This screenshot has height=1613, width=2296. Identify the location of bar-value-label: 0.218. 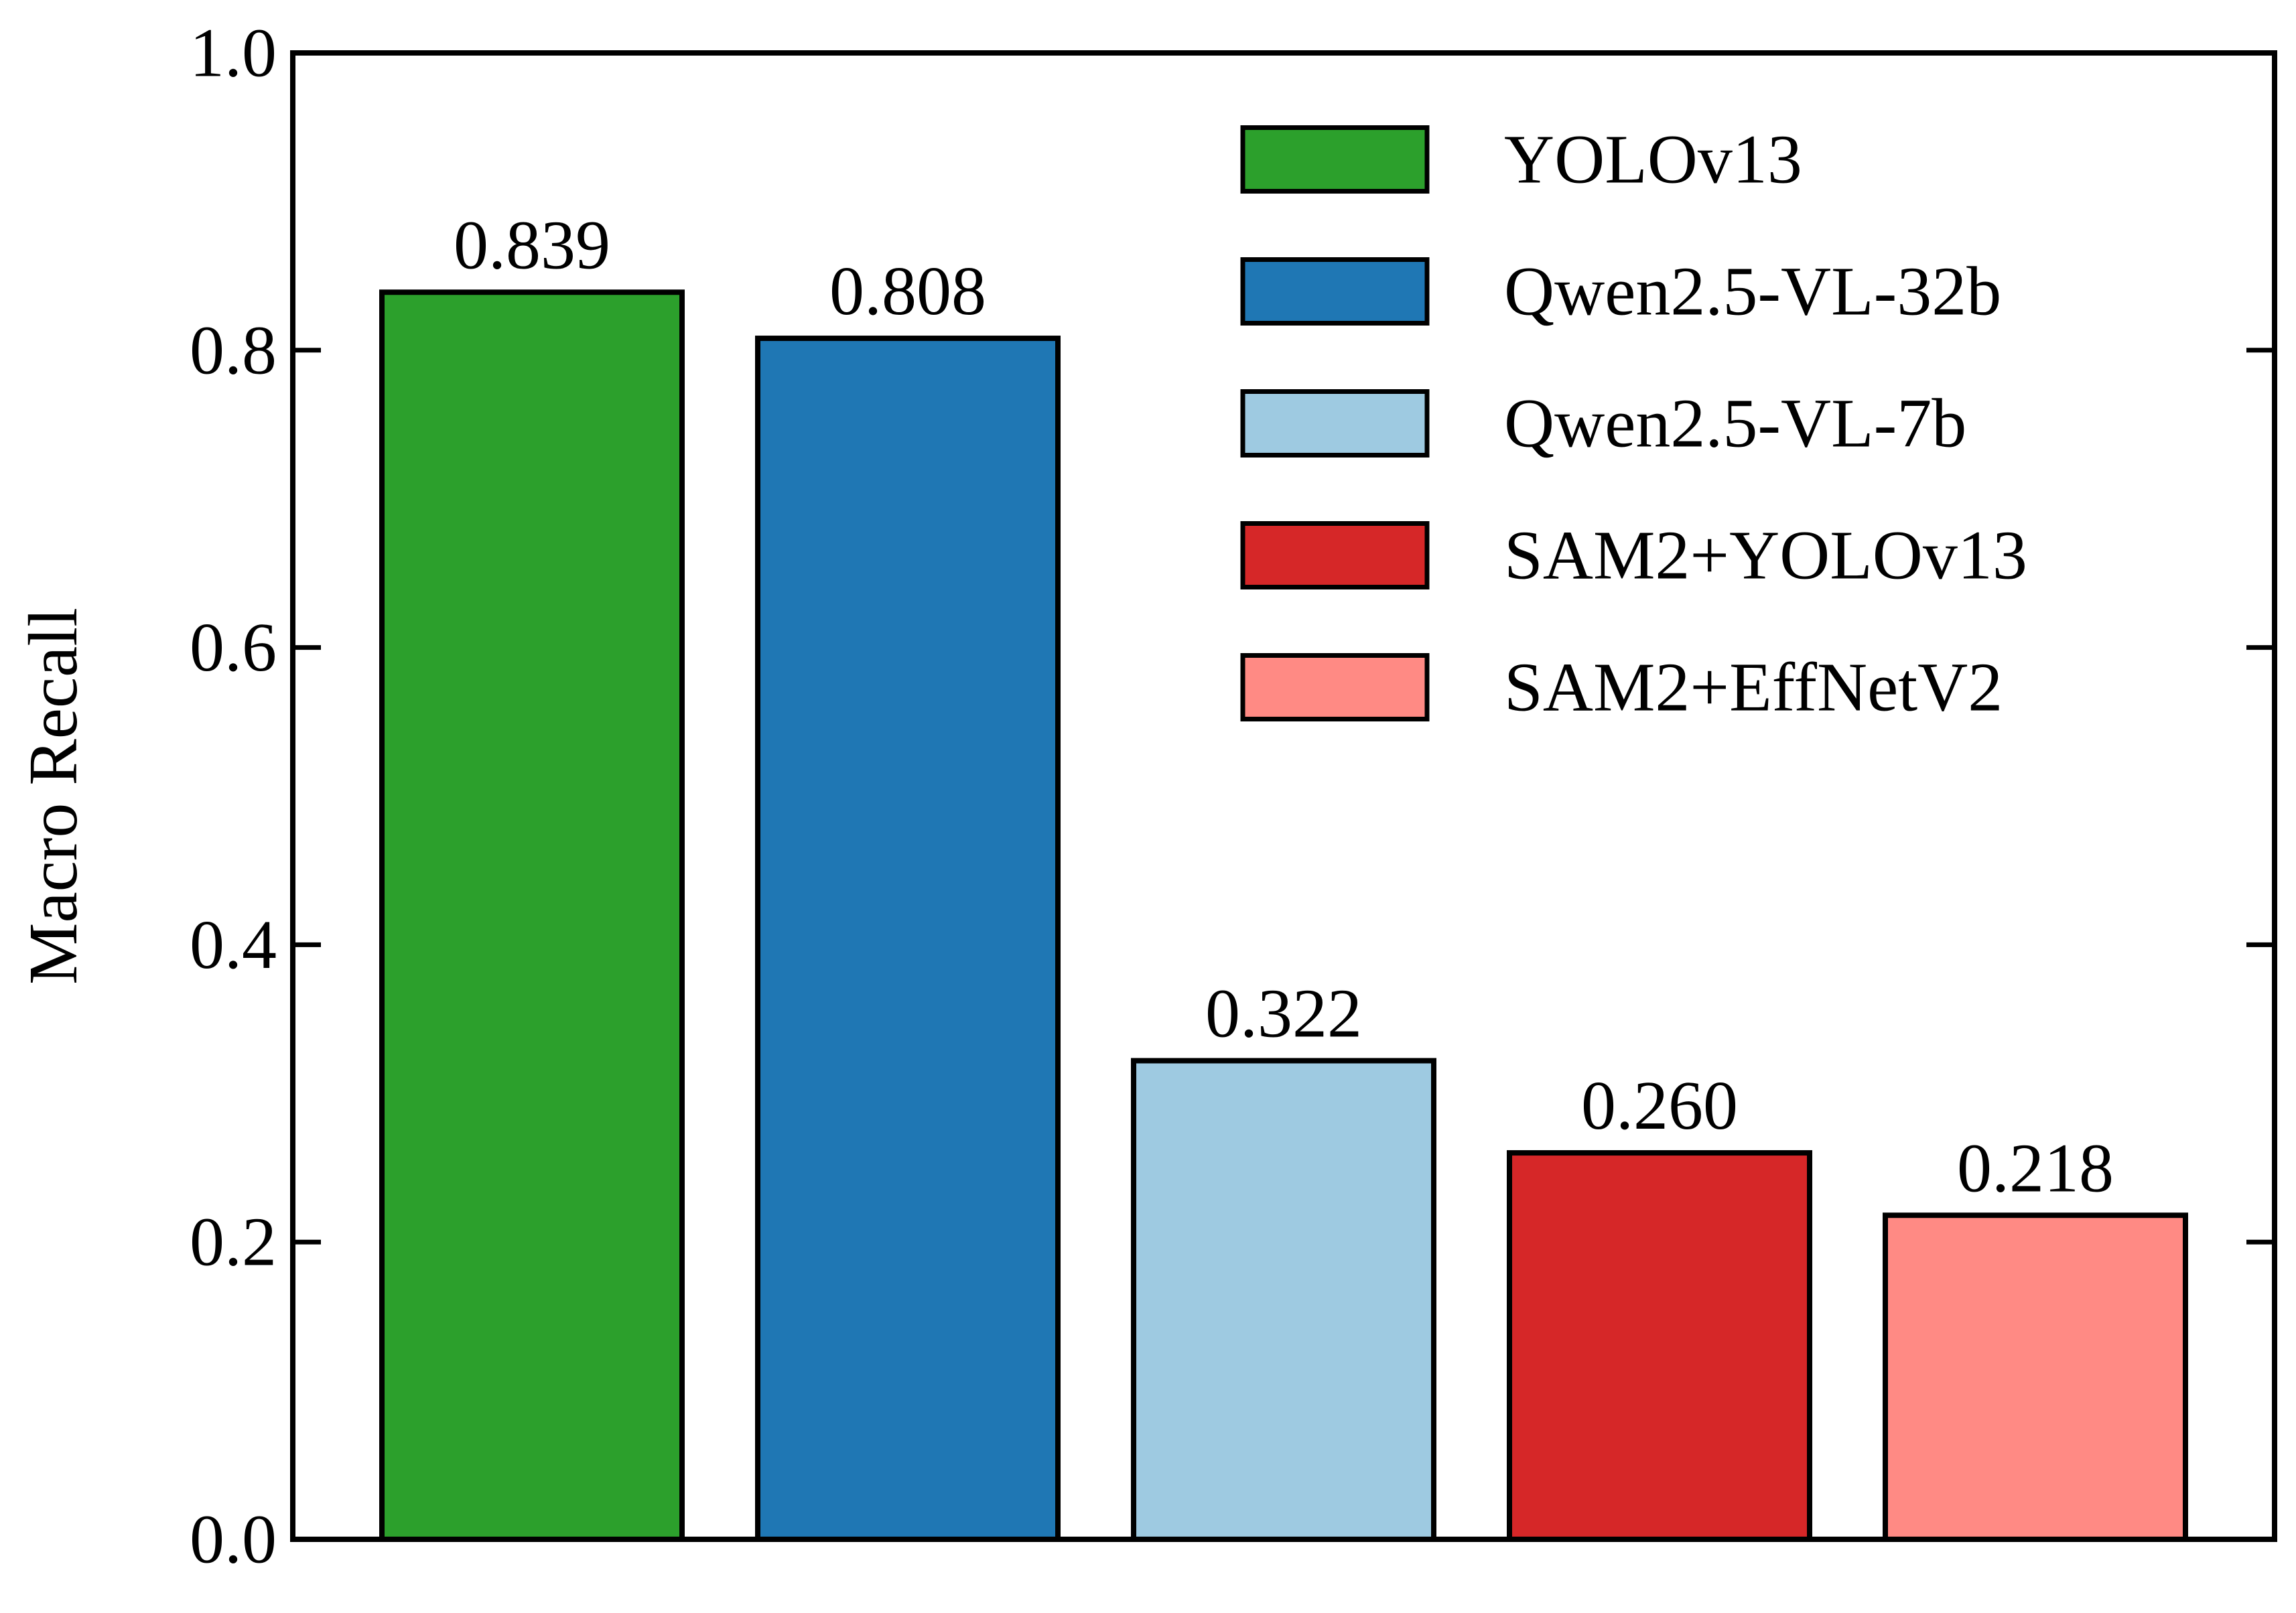
(2035, 1167).